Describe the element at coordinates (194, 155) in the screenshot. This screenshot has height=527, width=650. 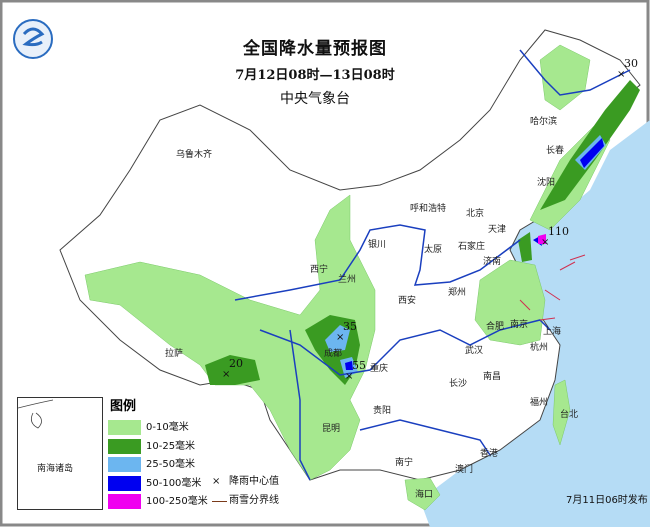
I see `city-label: 乌鲁木齐` at that location.